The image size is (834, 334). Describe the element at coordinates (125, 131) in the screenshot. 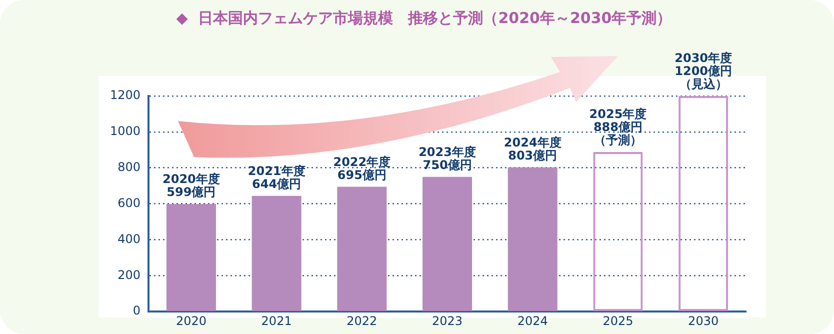

I see `y-tick-label: 1000` at that location.